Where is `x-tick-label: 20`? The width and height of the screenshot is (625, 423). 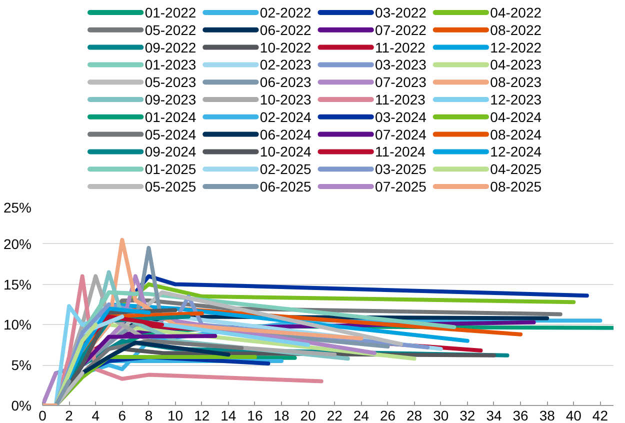 x-tick-label: 20 is located at coordinates (308, 415).